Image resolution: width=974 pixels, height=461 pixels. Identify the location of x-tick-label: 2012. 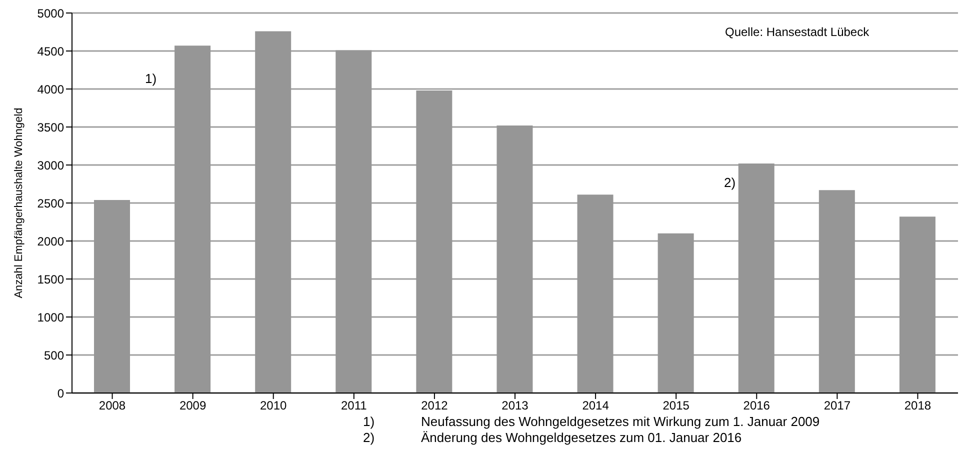
(434, 405).